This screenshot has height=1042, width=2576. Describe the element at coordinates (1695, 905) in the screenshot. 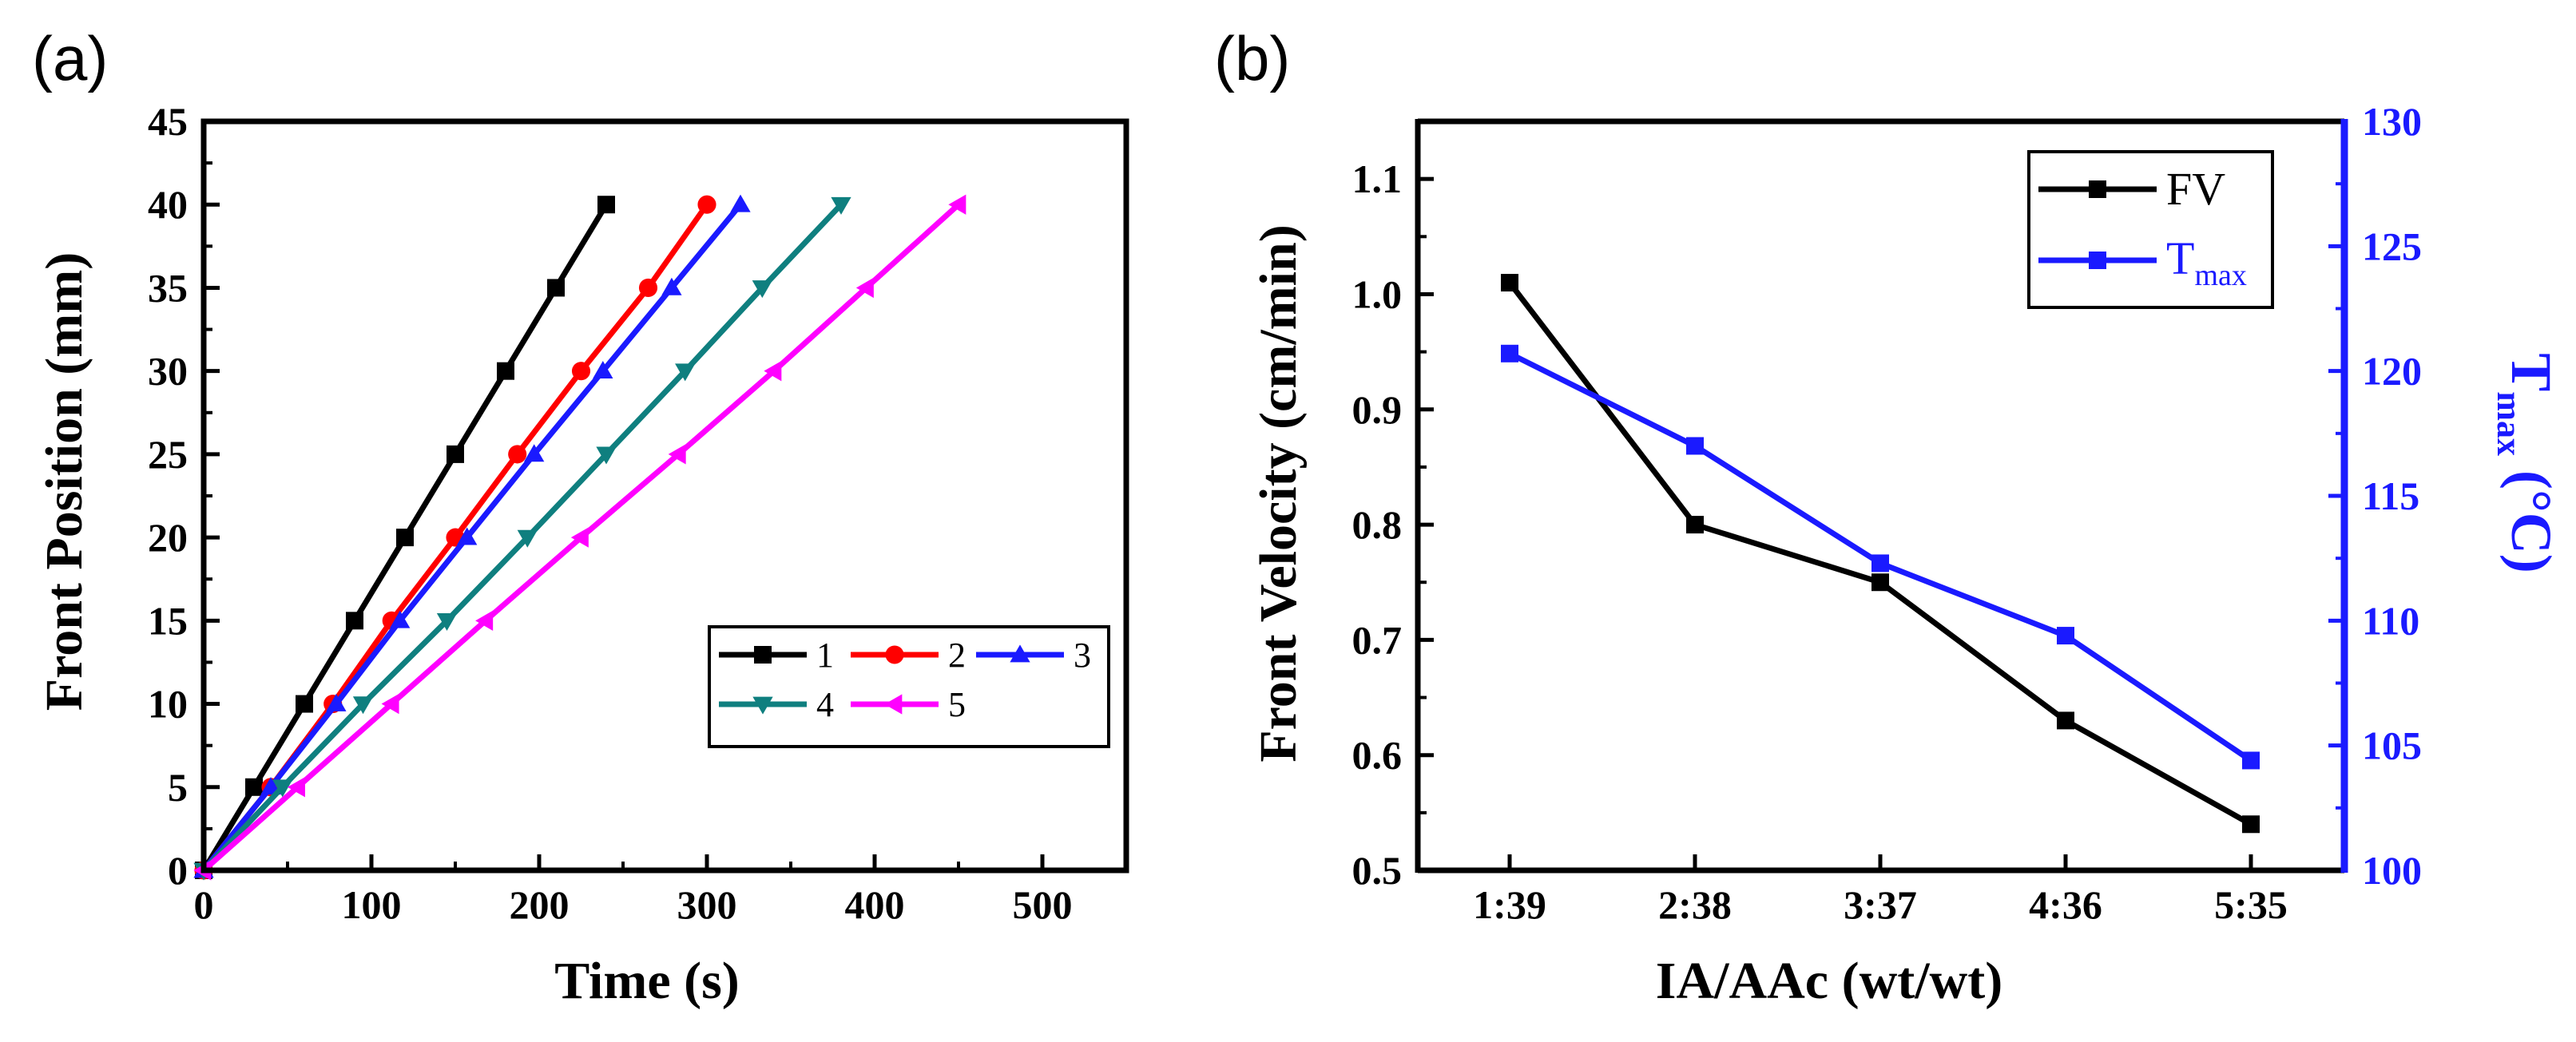

I see `x-tick-label: 2:38` at that location.